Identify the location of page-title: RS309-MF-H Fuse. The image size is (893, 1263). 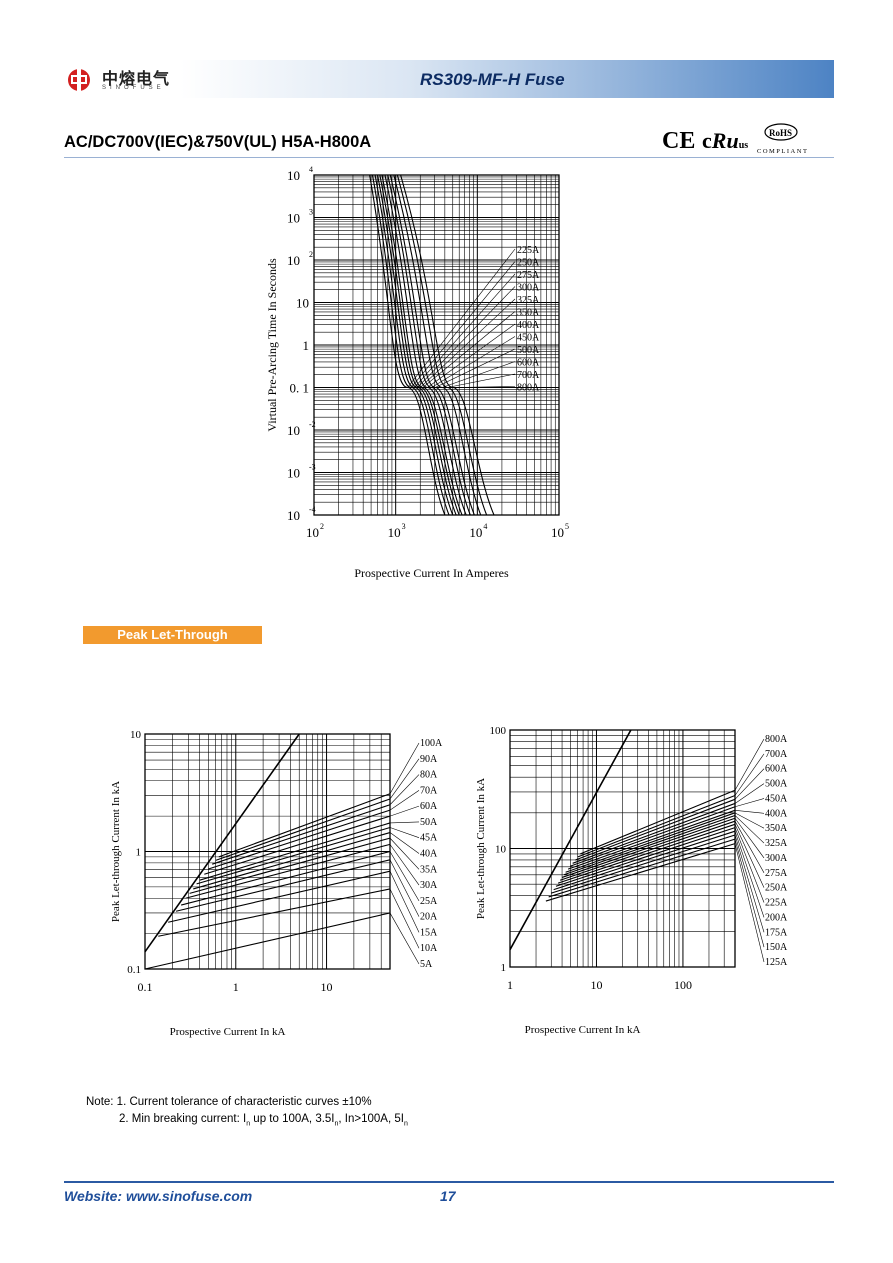
(492, 79).